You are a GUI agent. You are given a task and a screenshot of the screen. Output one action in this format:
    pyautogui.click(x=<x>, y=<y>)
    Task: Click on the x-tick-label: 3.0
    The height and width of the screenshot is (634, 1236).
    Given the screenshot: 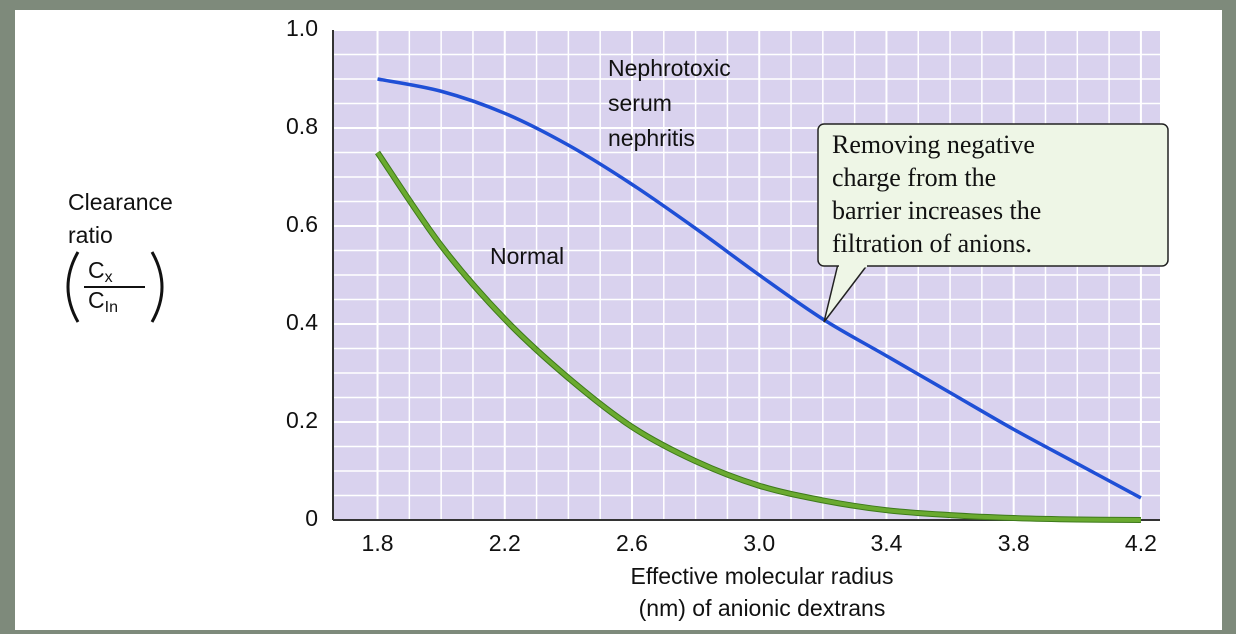 What is the action you would take?
    pyautogui.click(x=759, y=543)
    